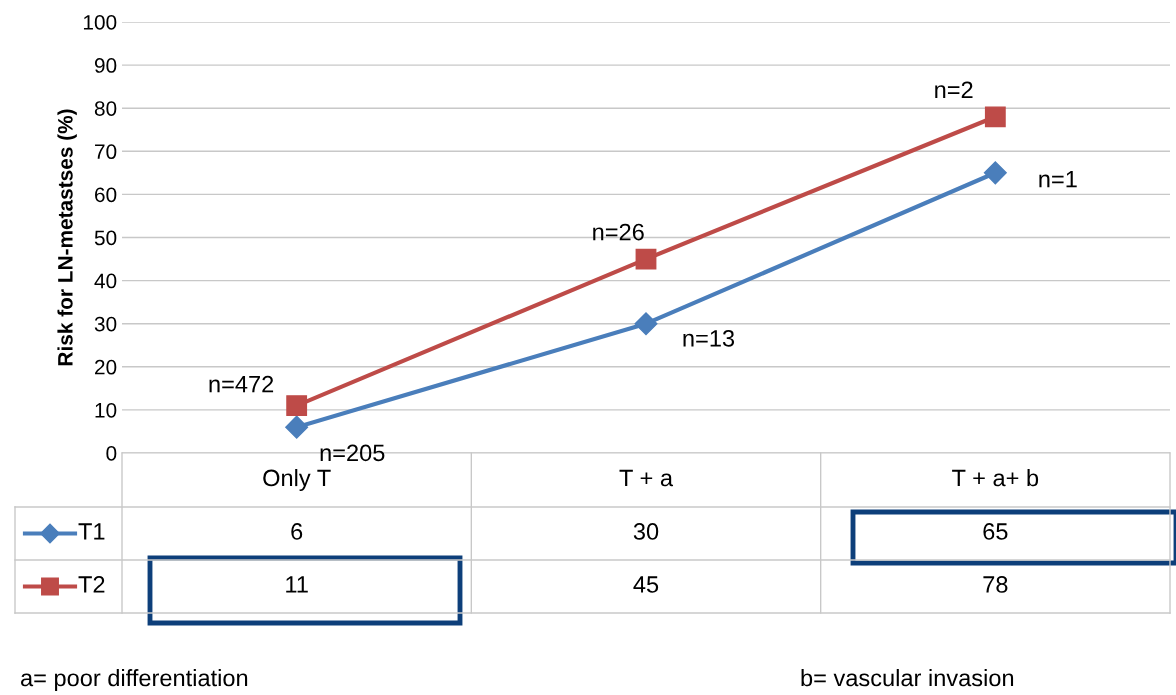  I want to click on x-tick-label: T + a, so click(646, 478).